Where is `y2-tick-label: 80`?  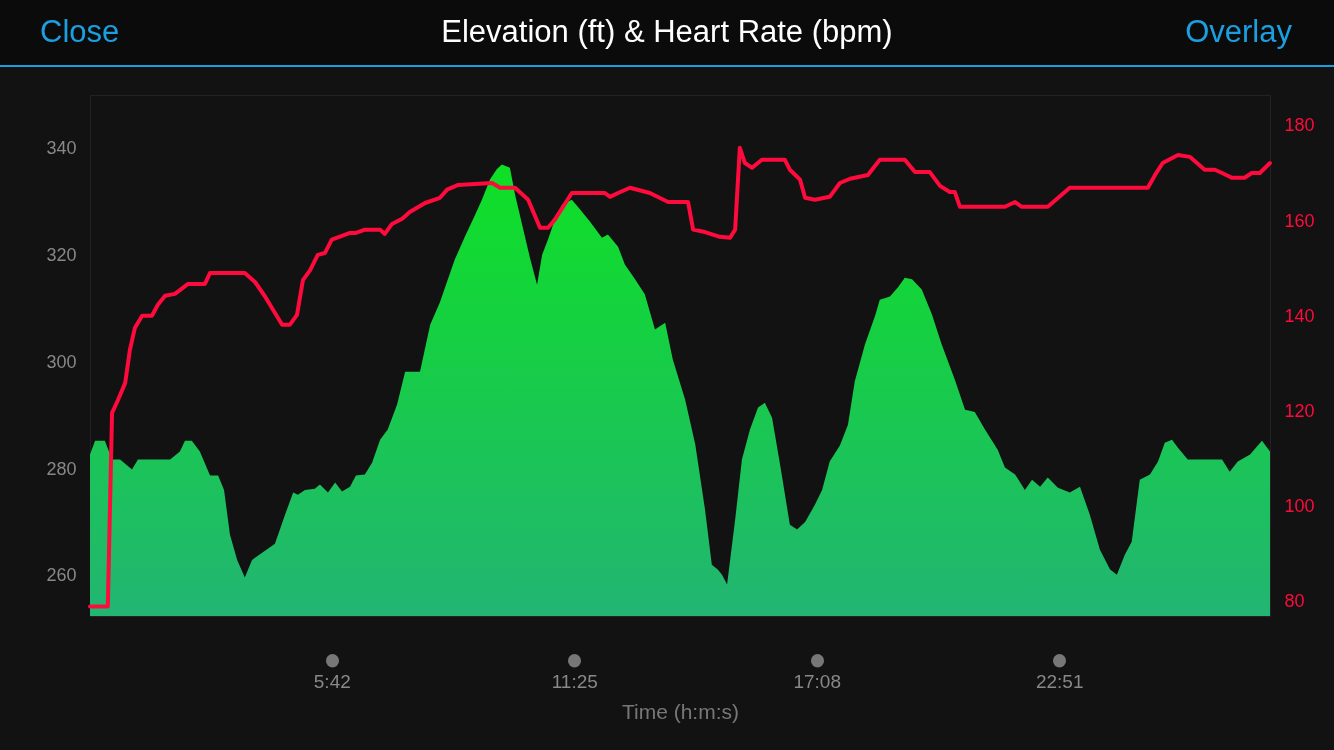
y2-tick-label: 80 is located at coordinates (1294, 601).